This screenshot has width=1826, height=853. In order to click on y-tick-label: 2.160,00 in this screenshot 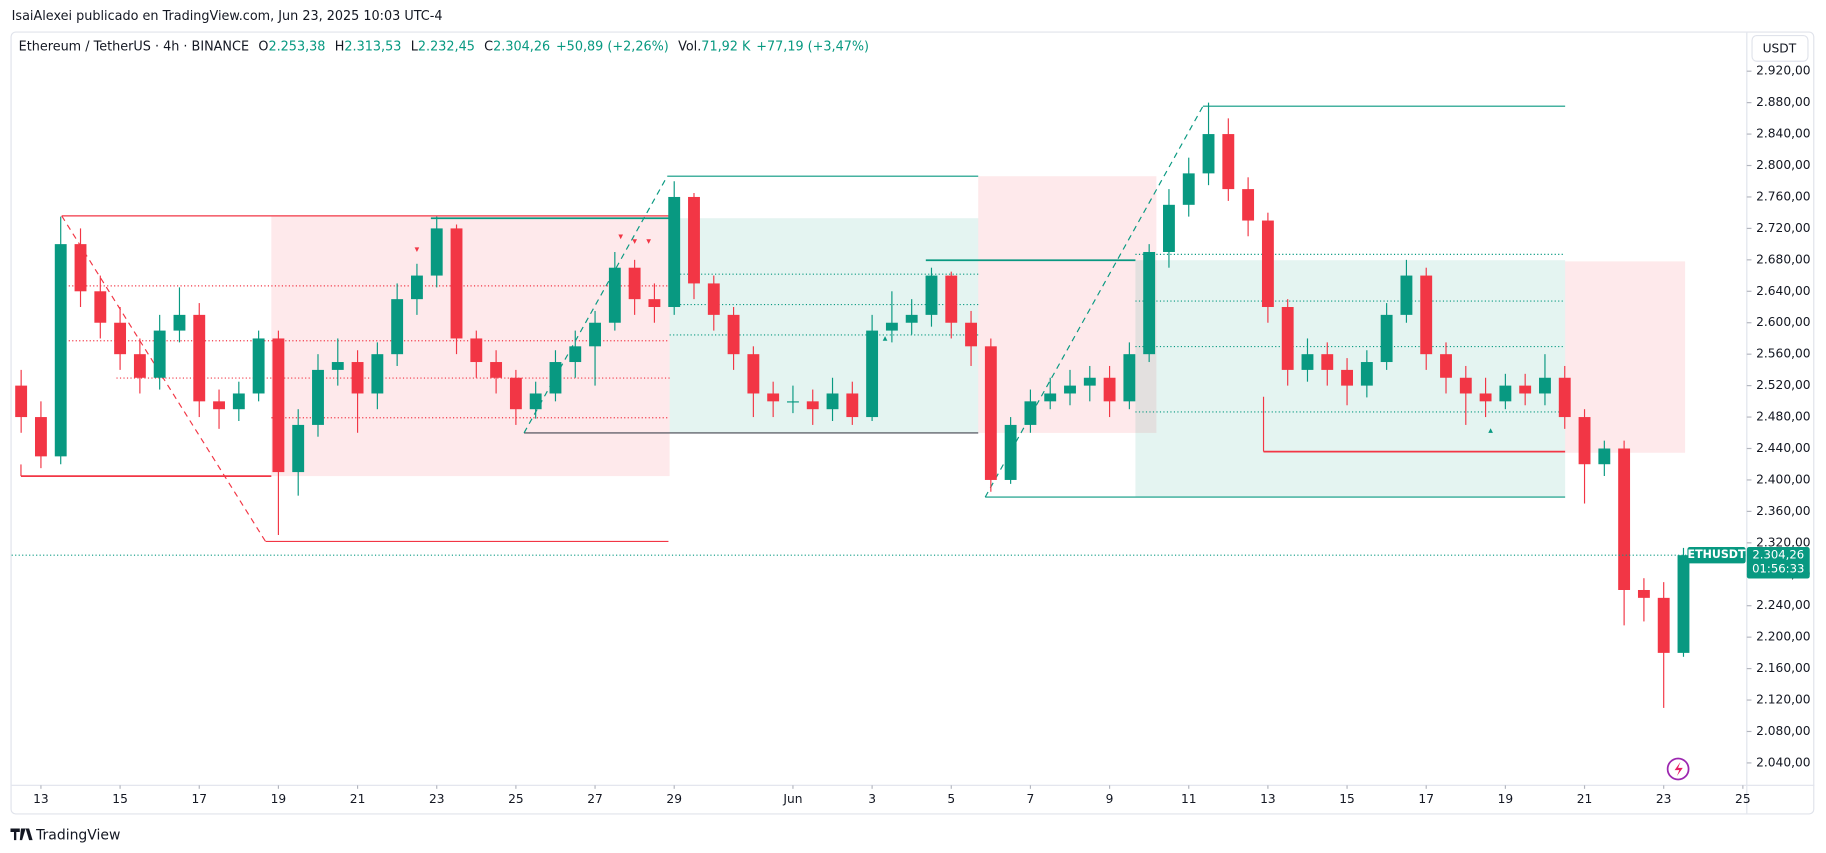, I will do `click(1783, 668)`.